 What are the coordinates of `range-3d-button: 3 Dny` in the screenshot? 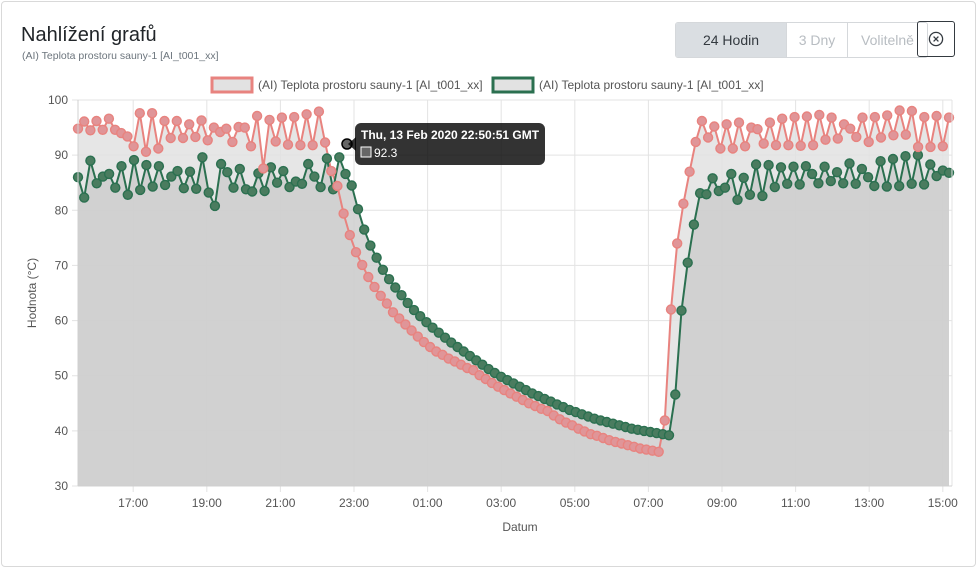 It's located at (816, 40).